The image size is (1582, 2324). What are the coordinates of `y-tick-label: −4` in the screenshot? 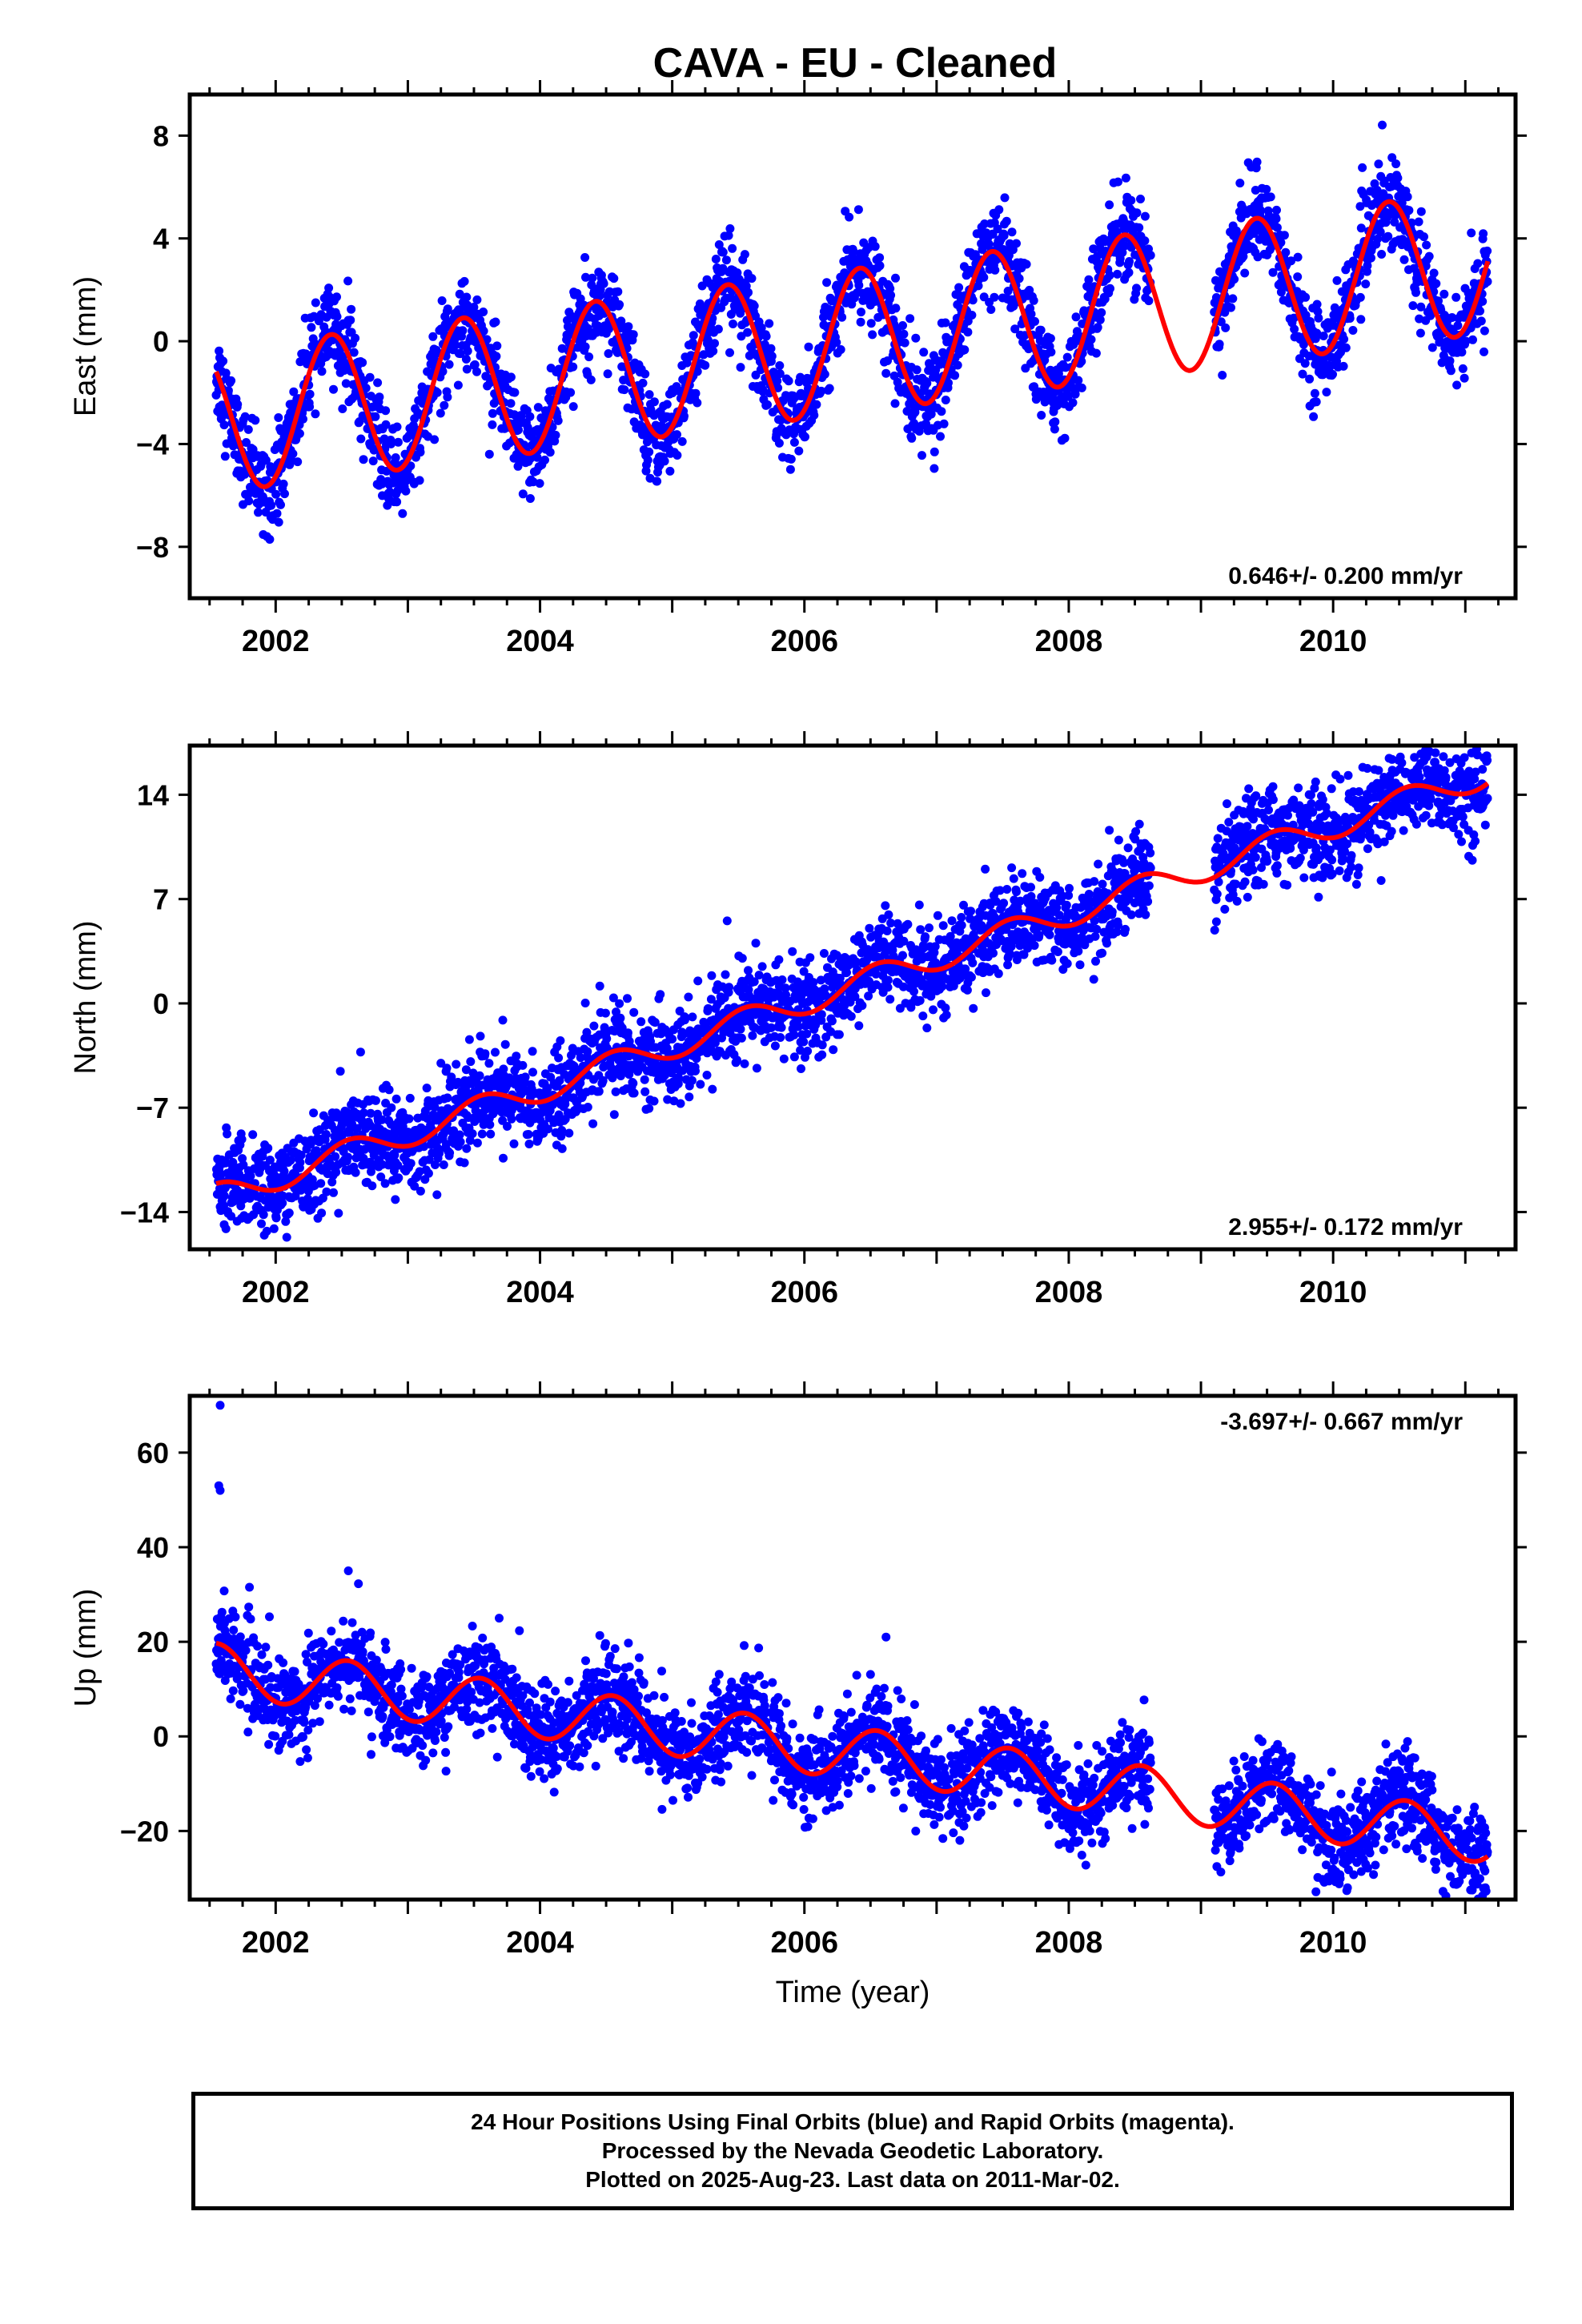 It's located at (152, 444).